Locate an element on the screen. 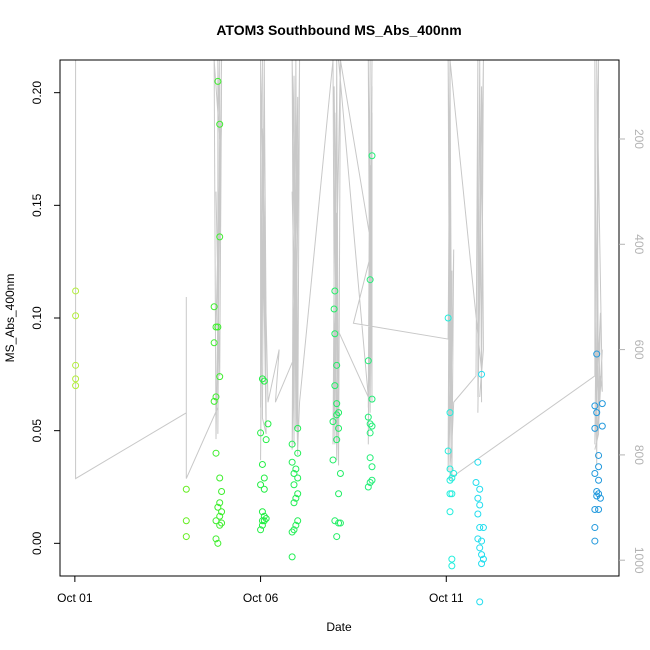 This screenshot has height=650, width=650. y2-axis: 200 400 600 800 1000 is located at coordinates (632, 351).